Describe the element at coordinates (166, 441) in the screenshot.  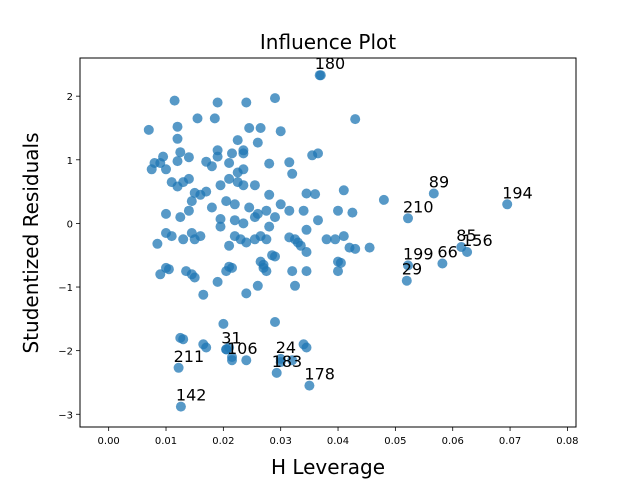
I see `x-tick-label: 0.01` at that location.